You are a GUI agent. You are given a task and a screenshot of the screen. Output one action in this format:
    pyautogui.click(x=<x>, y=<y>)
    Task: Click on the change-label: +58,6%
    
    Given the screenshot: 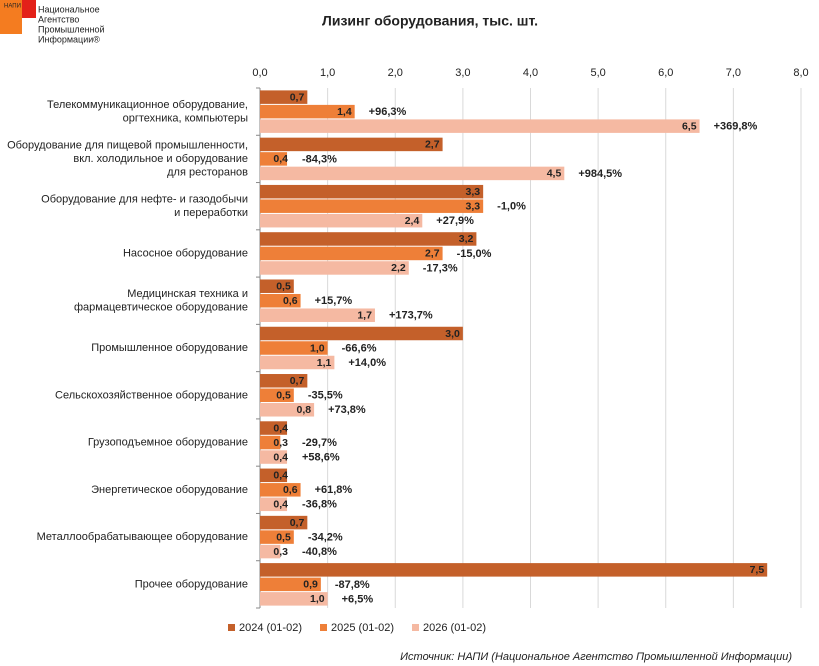 What is the action you would take?
    pyautogui.click(x=321, y=457)
    